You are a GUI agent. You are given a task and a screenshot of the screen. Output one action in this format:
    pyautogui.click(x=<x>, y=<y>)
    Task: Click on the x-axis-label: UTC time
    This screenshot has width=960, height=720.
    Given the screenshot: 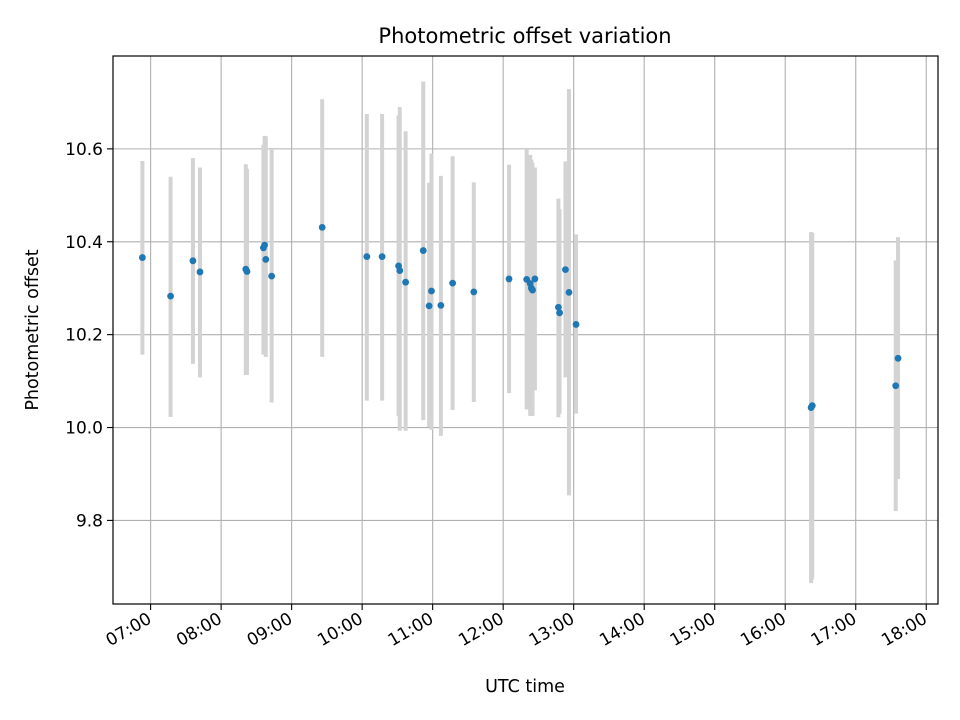 What is the action you would take?
    pyautogui.click(x=525, y=687)
    